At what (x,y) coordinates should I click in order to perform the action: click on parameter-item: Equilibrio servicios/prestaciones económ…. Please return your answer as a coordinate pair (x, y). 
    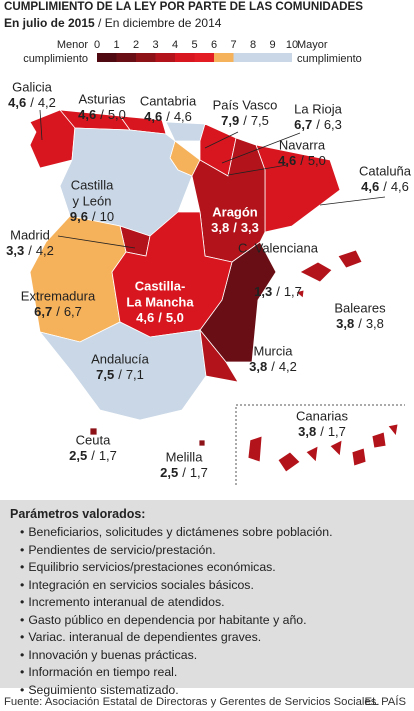
    Looking at the image, I should click on (212, 568).